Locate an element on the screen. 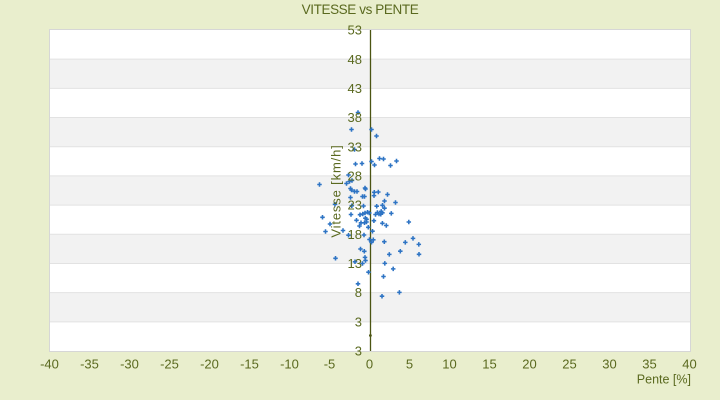 Image resolution: width=720 pixels, height=405 pixels. svg-text: -35 is located at coordinates (89, 364).